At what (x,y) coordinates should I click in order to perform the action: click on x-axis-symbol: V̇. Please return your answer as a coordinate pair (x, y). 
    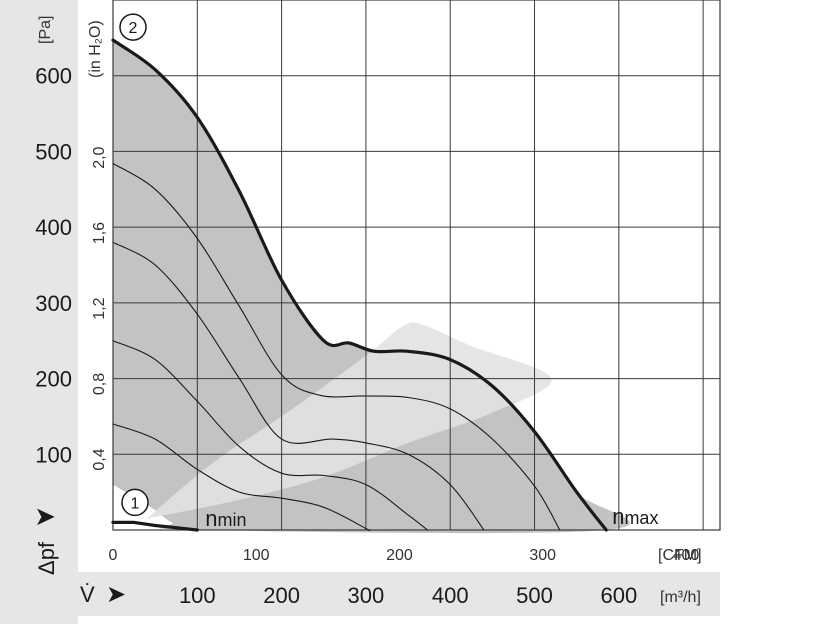
    Looking at the image, I should click on (87, 594).